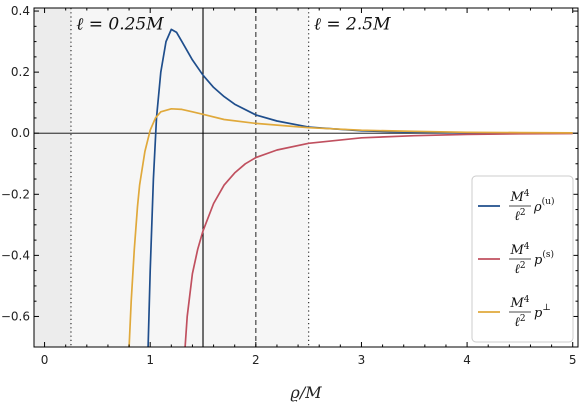  What do you see at coordinates (20, 11) in the screenshot?
I see `y-tick-label-5: 0.4` at bounding box center [20, 11].